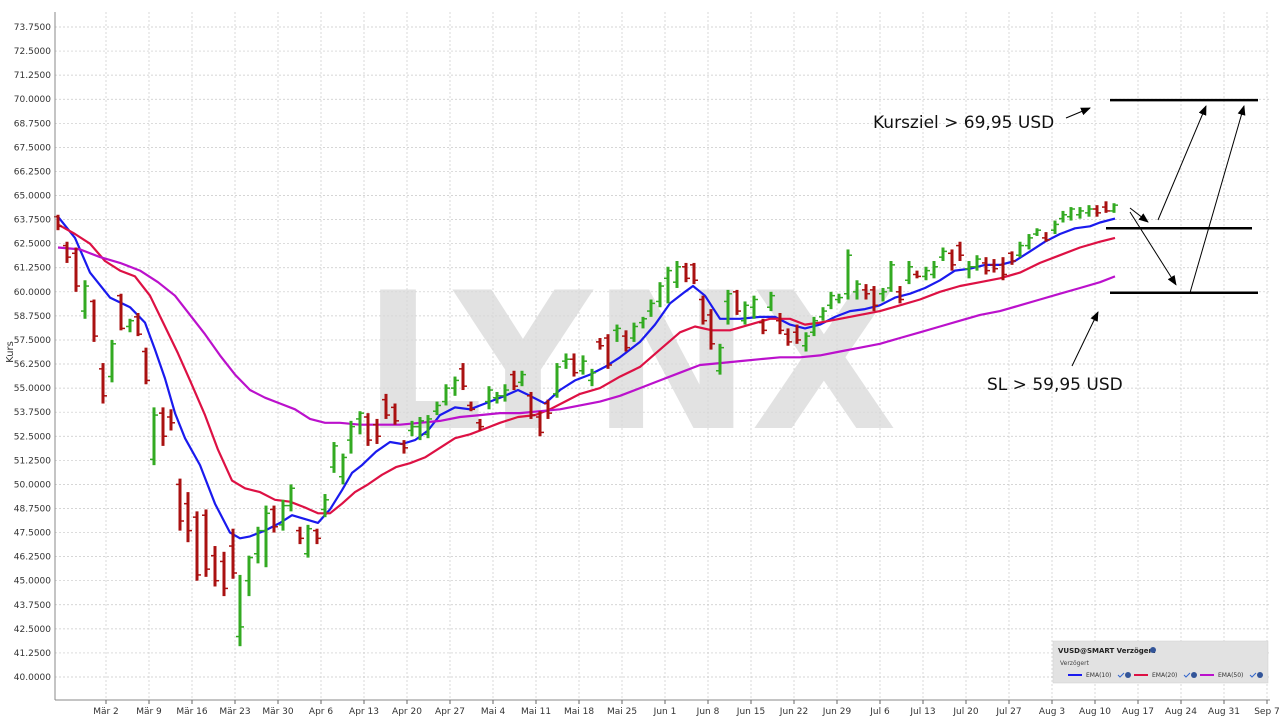 The height and width of the screenshot is (720, 1280). I want to click on info-icon, so click(1260, 675).